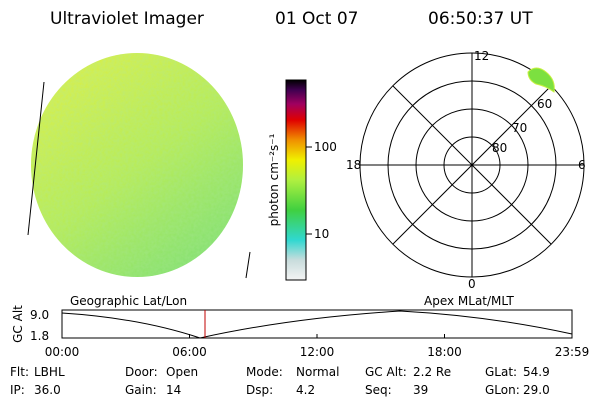  What do you see at coordinates (317, 352) in the screenshot?
I see `x-tick-label: 12:00` at bounding box center [317, 352].